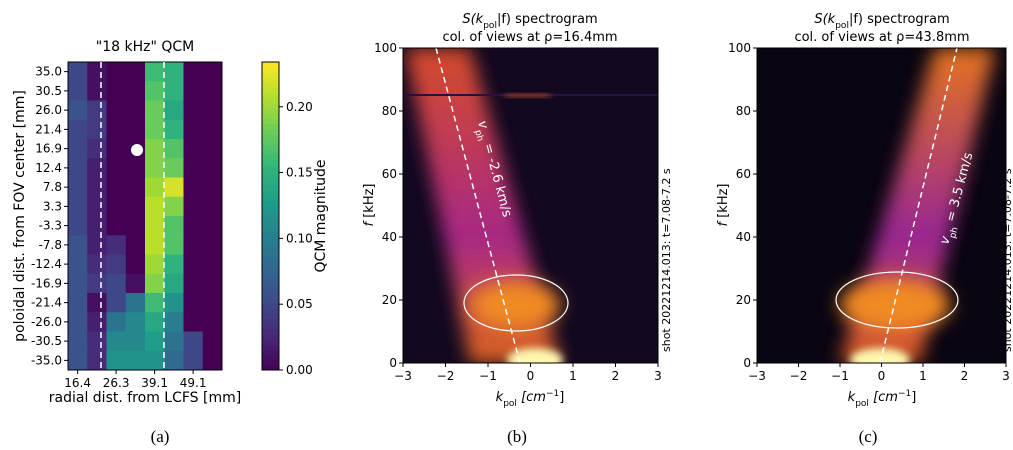 The height and width of the screenshot is (450, 1013). Describe the element at coordinates (852, 397) in the screenshot. I see `x-label-part: k` at that location.